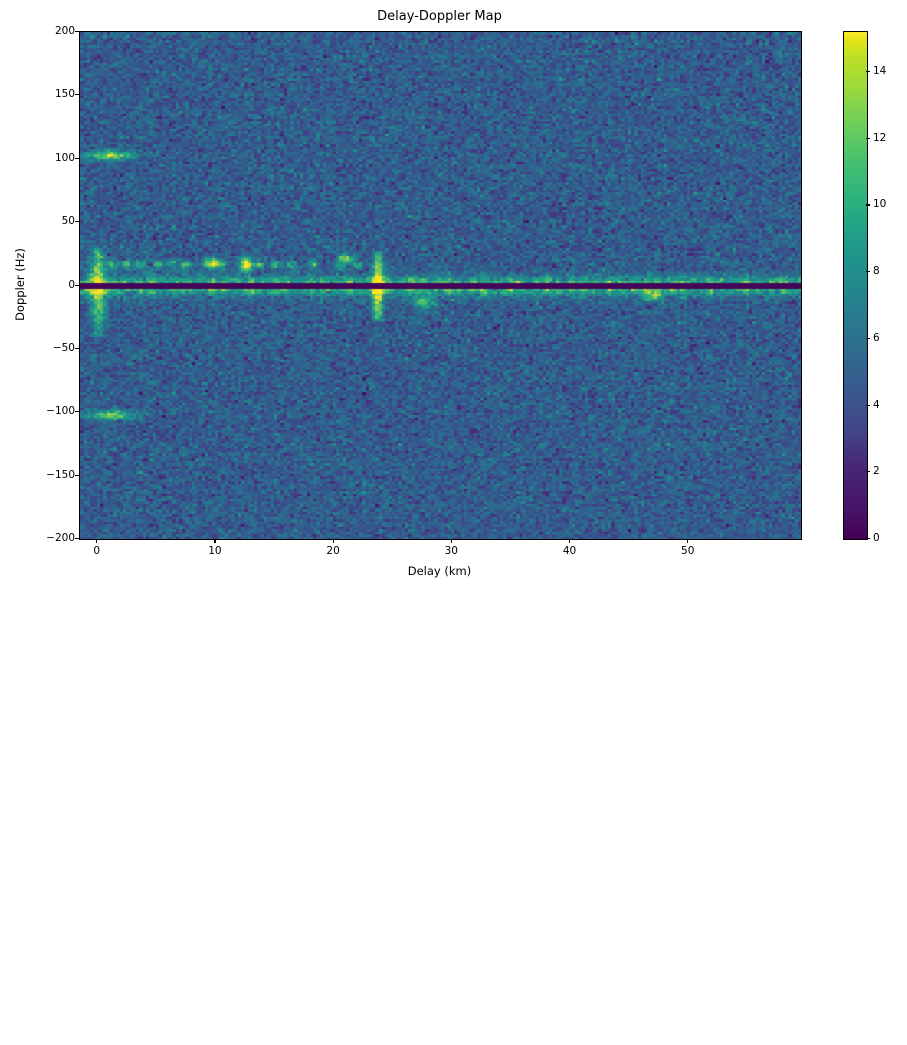  What do you see at coordinates (876, 337) in the screenshot?
I see `colorbar-tick-label: 6` at bounding box center [876, 337].